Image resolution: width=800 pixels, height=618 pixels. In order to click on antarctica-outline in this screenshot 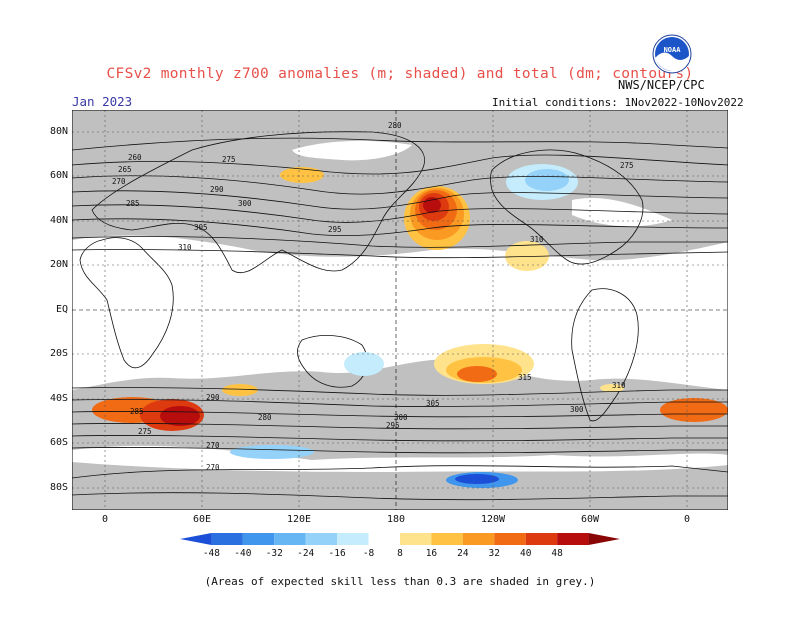, I will do `click(400, 472)`.